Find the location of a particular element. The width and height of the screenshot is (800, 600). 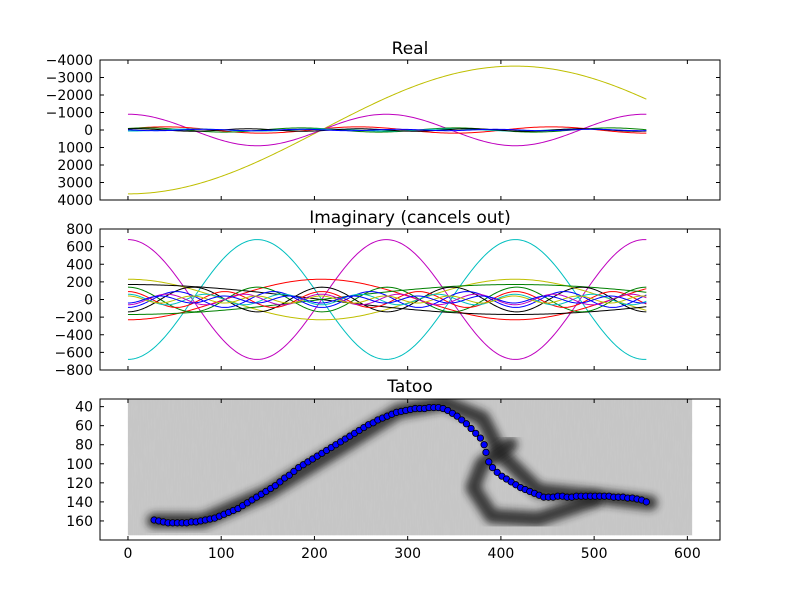

imaginary-y-tick-label-4: 0 is located at coordinates (88, 301).